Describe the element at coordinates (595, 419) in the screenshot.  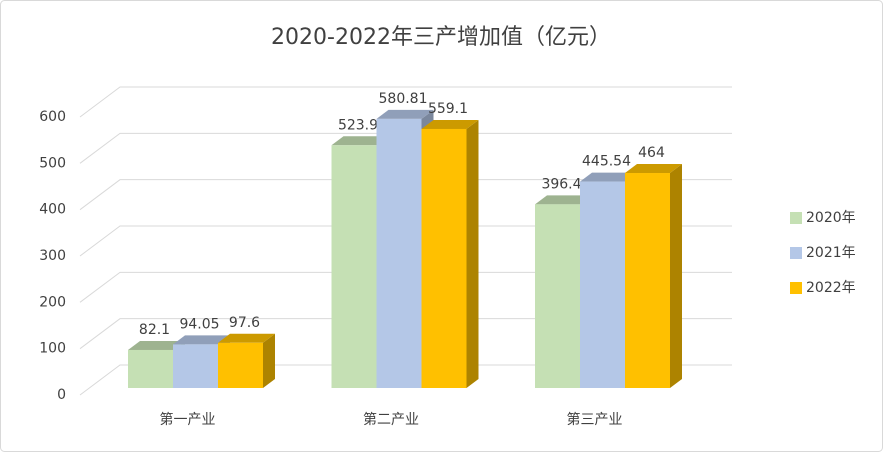
I see `x-tick-label: 第三产业` at that location.